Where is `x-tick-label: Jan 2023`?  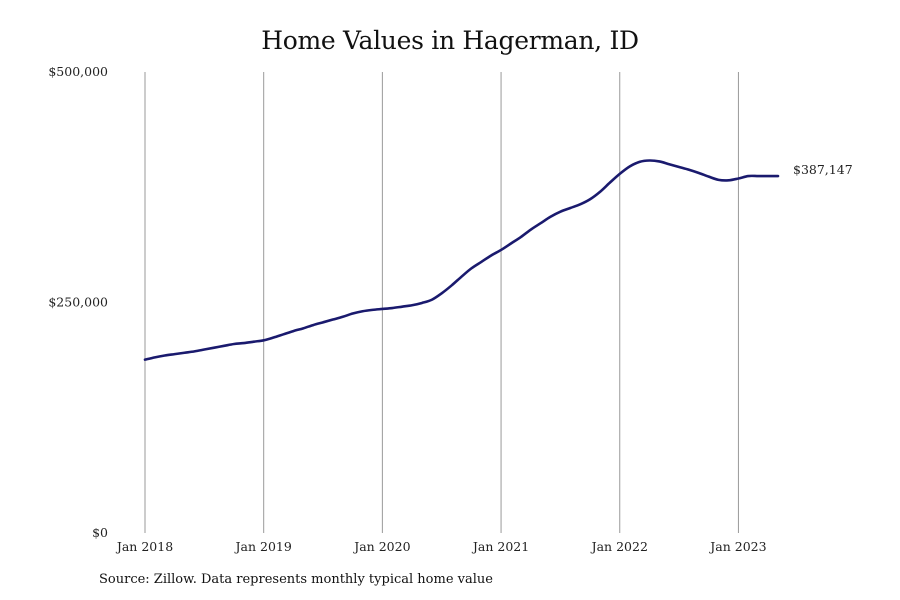
x-tick-label: Jan 2023 is located at coordinates (737, 546).